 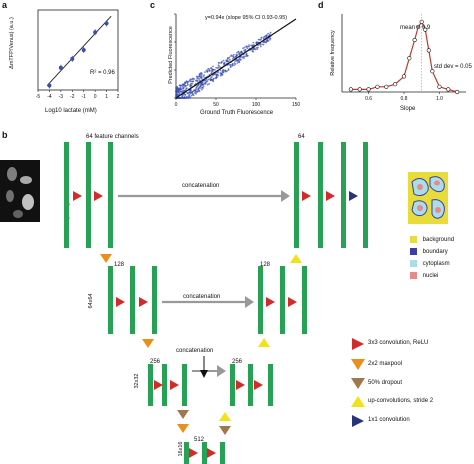 What do you see at coordinates (237, 113) in the screenshot?
I see `panel-c-xlabel: Ground Truth Fluorescence` at bounding box center [237, 113].